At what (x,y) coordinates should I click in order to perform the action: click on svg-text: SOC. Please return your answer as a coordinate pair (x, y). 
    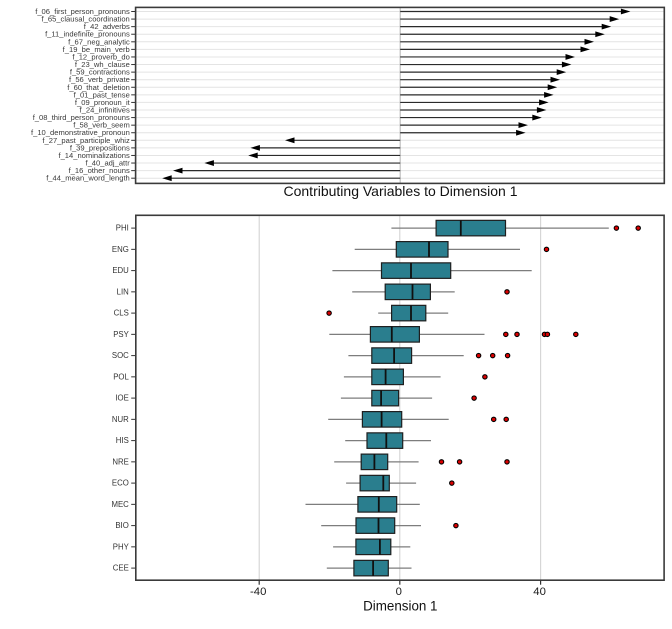
    Looking at the image, I should click on (120, 355).